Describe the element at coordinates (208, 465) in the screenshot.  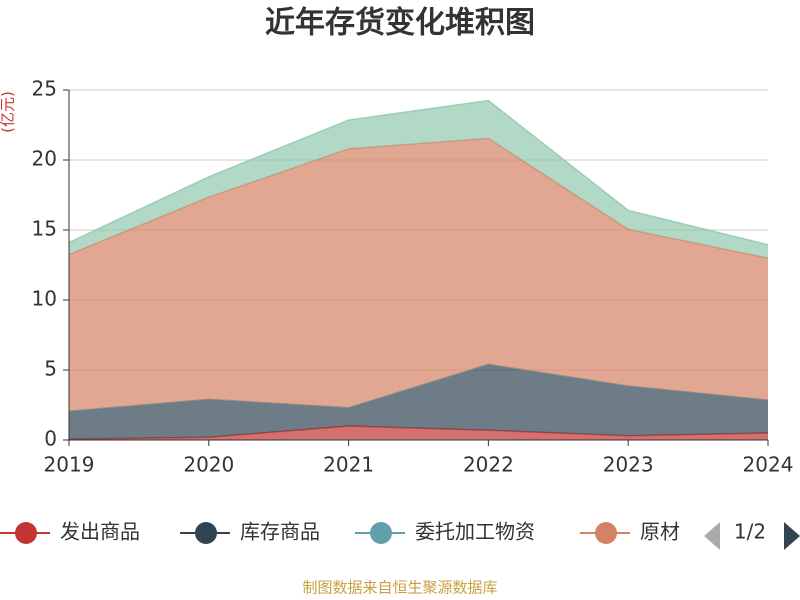
I see `x-tick-label: 2020` at that location.